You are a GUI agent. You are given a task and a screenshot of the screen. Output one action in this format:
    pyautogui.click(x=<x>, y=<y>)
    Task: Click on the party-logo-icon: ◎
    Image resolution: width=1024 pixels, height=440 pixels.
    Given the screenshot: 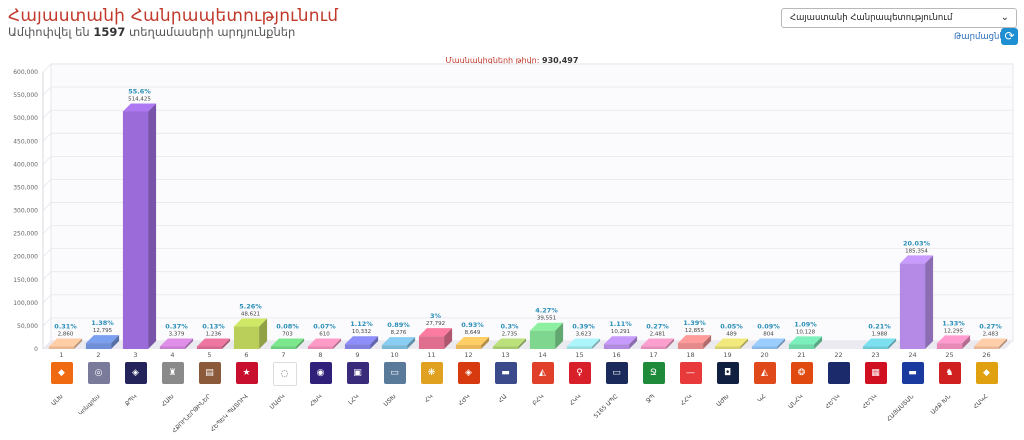 What is the action you would take?
    pyautogui.click(x=98, y=373)
    